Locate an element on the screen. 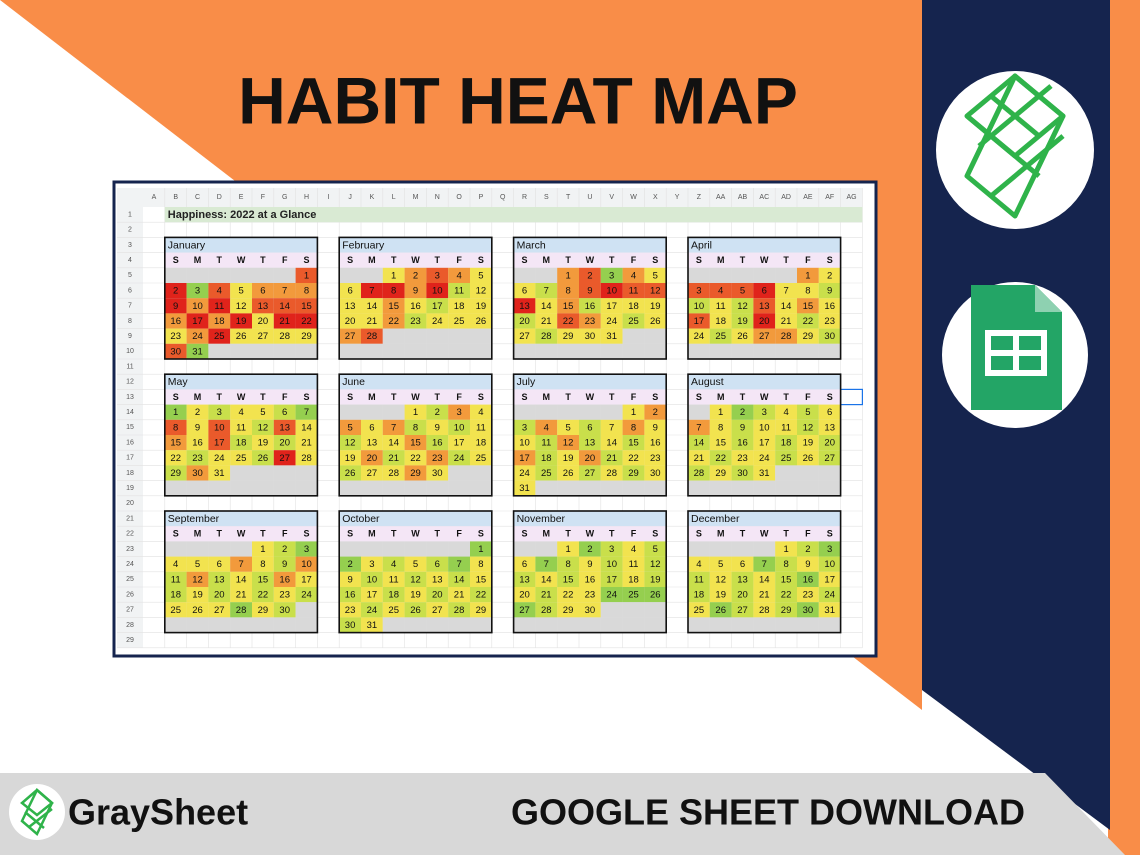 The width and height of the screenshot is (1140, 860). day-number: 24 is located at coordinates (197, 336).